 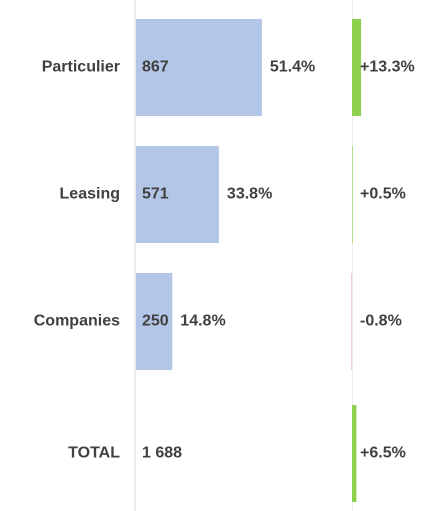 What do you see at coordinates (387, 67) in the screenshot?
I see `change-label: +13.3%` at bounding box center [387, 67].